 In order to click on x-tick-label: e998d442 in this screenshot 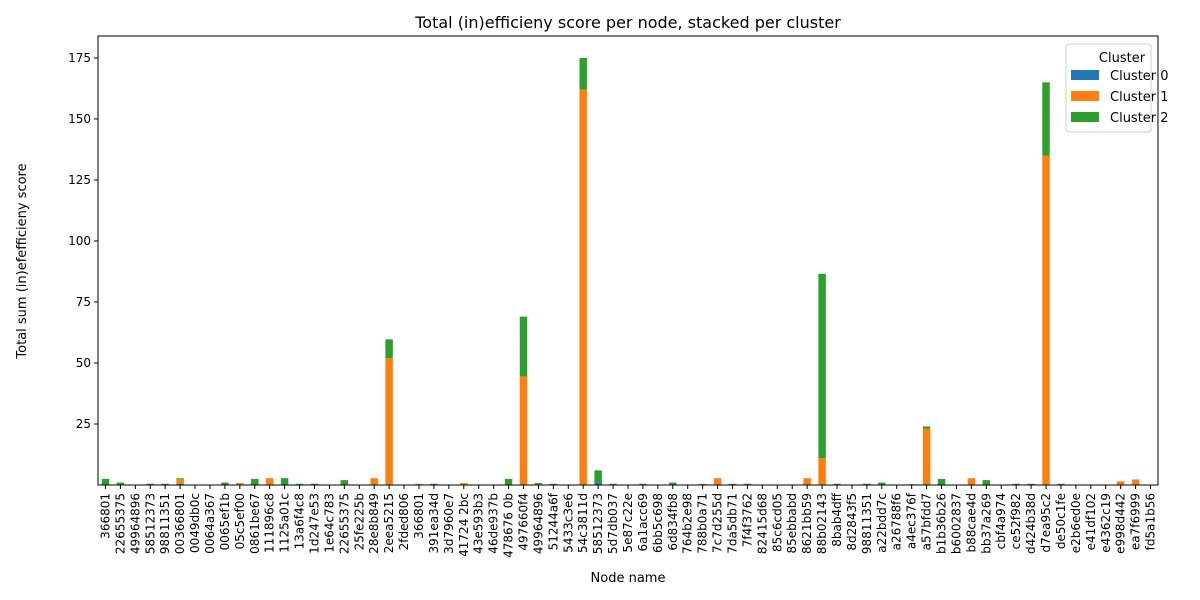, I will do `click(1121, 523)`.